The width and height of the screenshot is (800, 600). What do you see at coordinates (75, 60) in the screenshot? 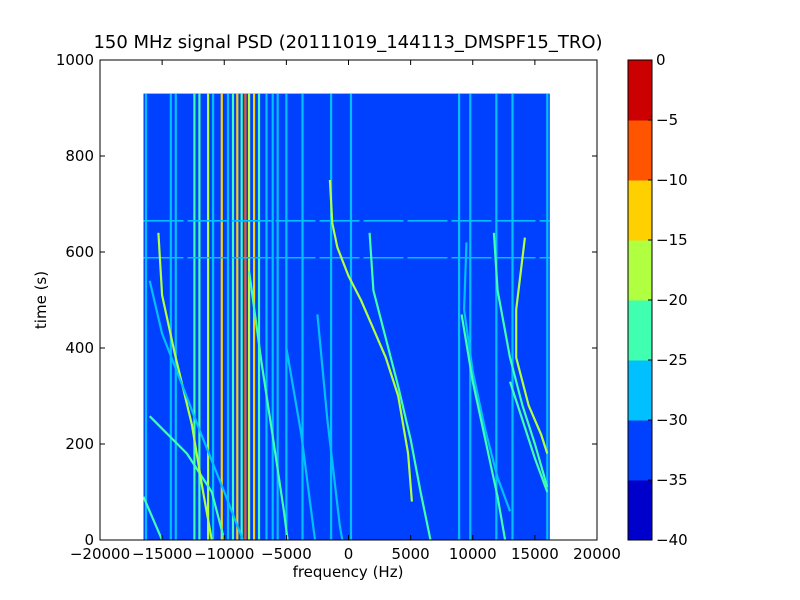
I see `y-tick-label: 1000` at bounding box center [75, 60].